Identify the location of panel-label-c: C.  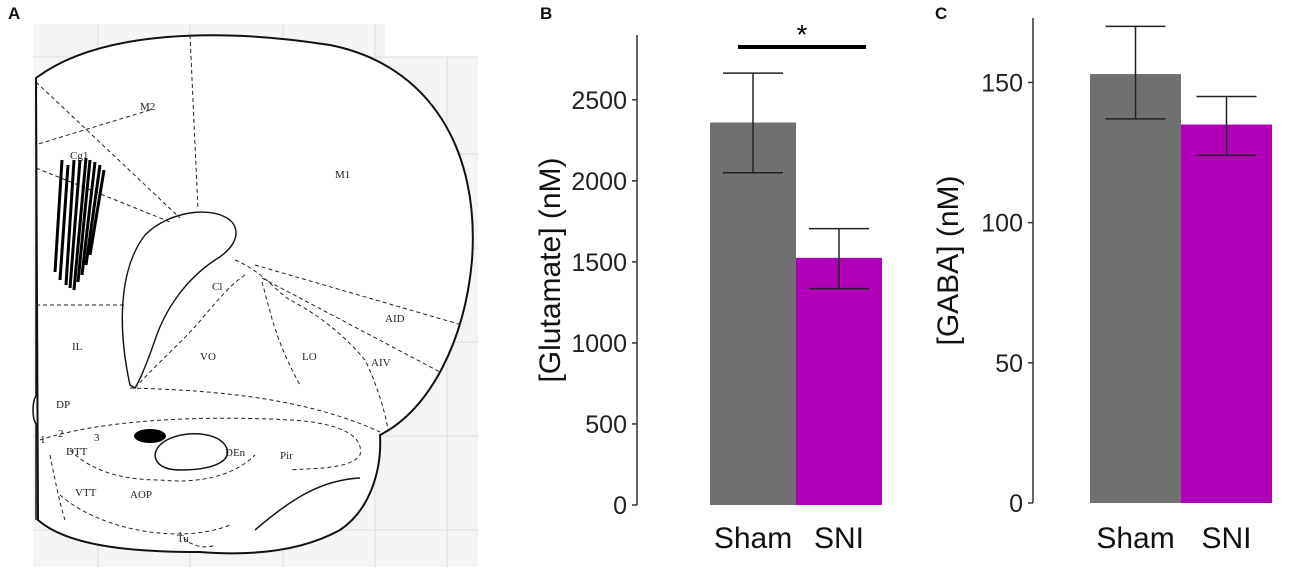
(941, 13).